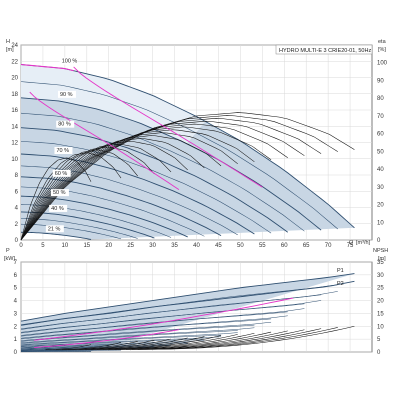 This screenshot has width=400, height=400. Describe the element at coordinates (152, 246) in the screenshot. I see `flow-tick-label: 30` at that location.